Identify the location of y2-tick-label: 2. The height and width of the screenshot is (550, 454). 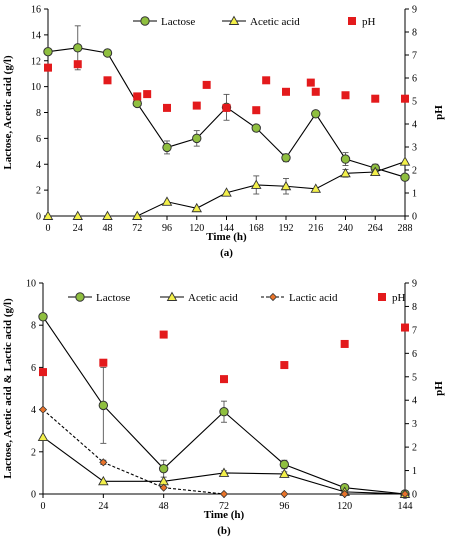
(414, 448).